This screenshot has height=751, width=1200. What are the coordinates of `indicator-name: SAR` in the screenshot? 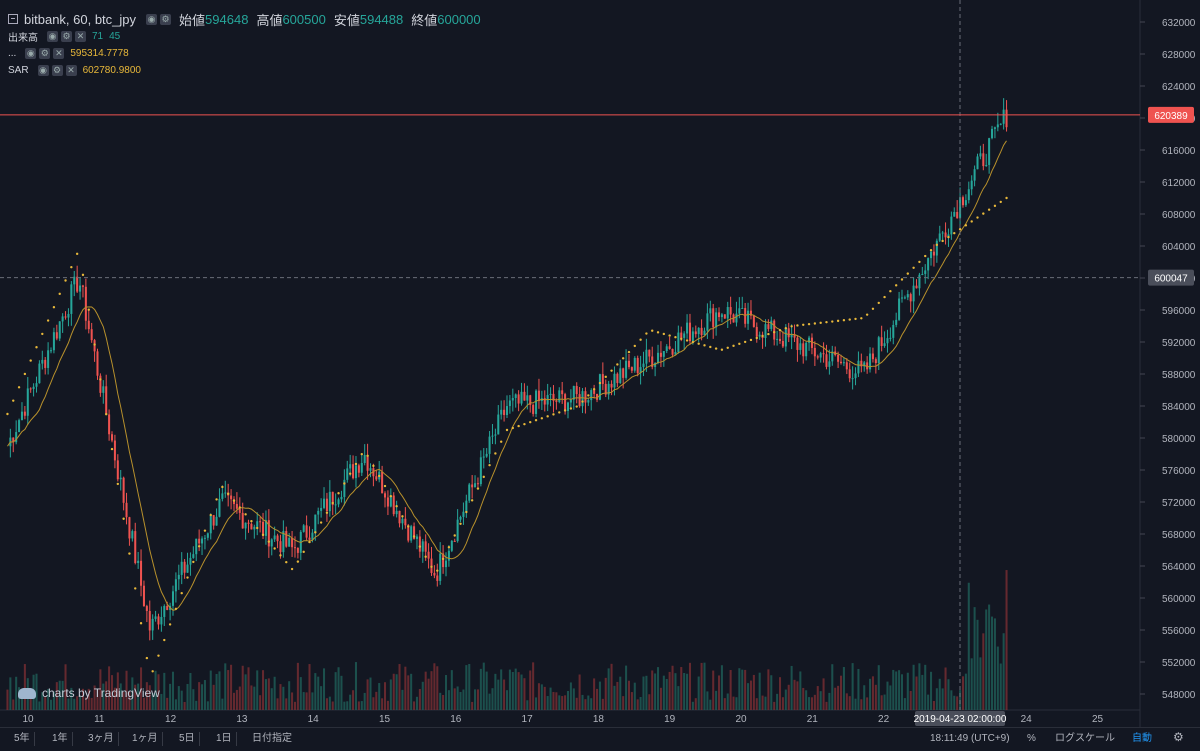 It's located at (18, 70).